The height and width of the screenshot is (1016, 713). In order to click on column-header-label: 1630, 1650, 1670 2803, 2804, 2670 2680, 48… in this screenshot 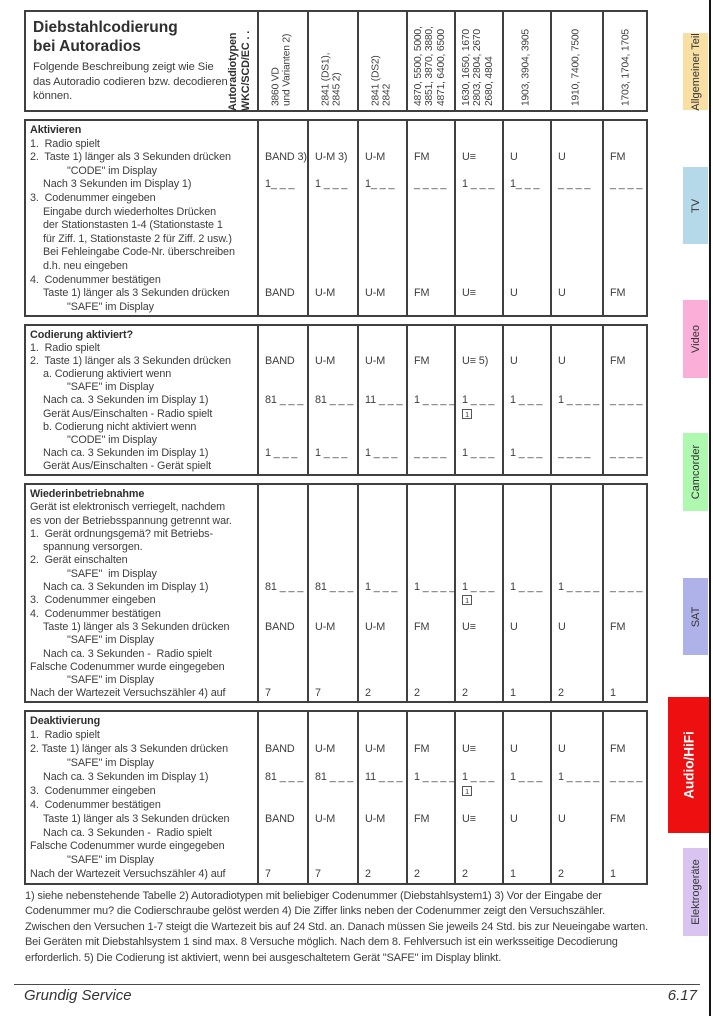, I will do `click(477, 67)`.